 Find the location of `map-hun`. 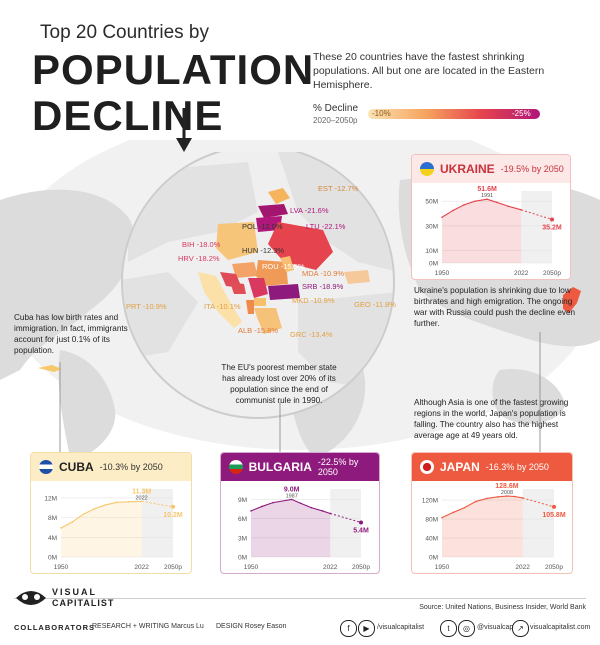

map-hun is located at coordinates (245, 270).